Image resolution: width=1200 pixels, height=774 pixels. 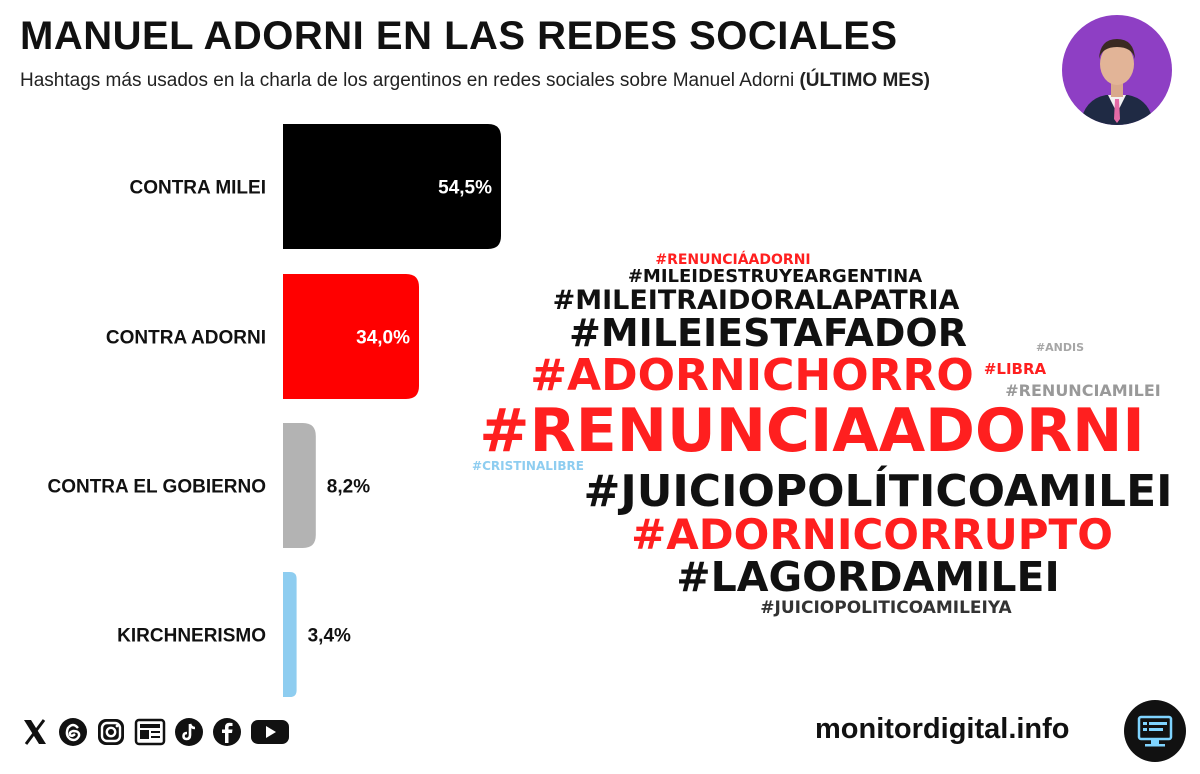 I want to click on cloud-word: #MILEIESTAFADOR, so click(x=768, y=333).